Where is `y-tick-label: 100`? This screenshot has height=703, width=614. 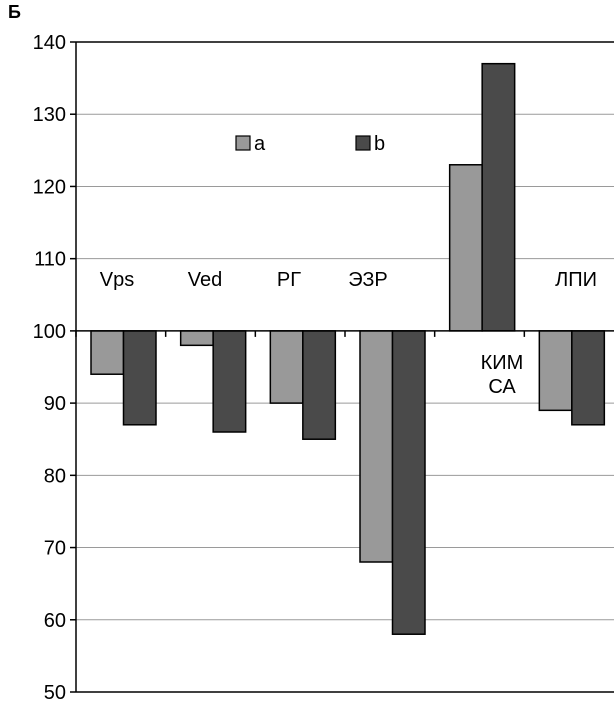
y-tick-label: 100 is located at coordinates (49, 332).